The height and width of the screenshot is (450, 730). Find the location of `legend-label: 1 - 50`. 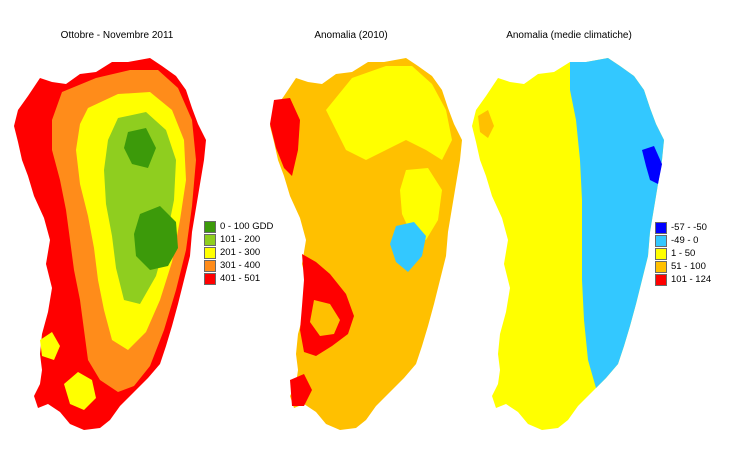

legend-label: 1 - 50 is located at coordinates (683, 253).